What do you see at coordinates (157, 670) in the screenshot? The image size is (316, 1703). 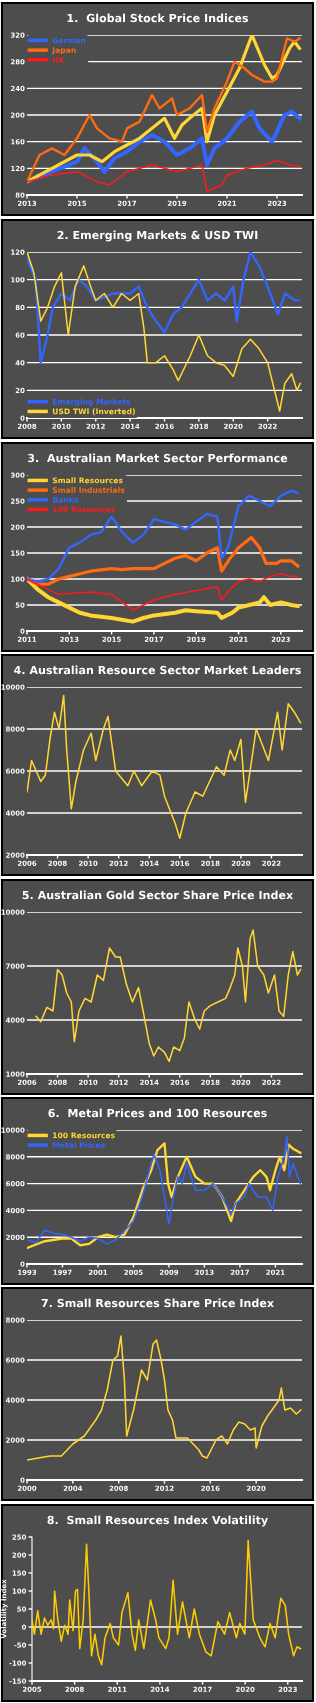 I see `chart-title: 4. Australian Resource Sector Market Leaders` at bounding box center [157, 670].